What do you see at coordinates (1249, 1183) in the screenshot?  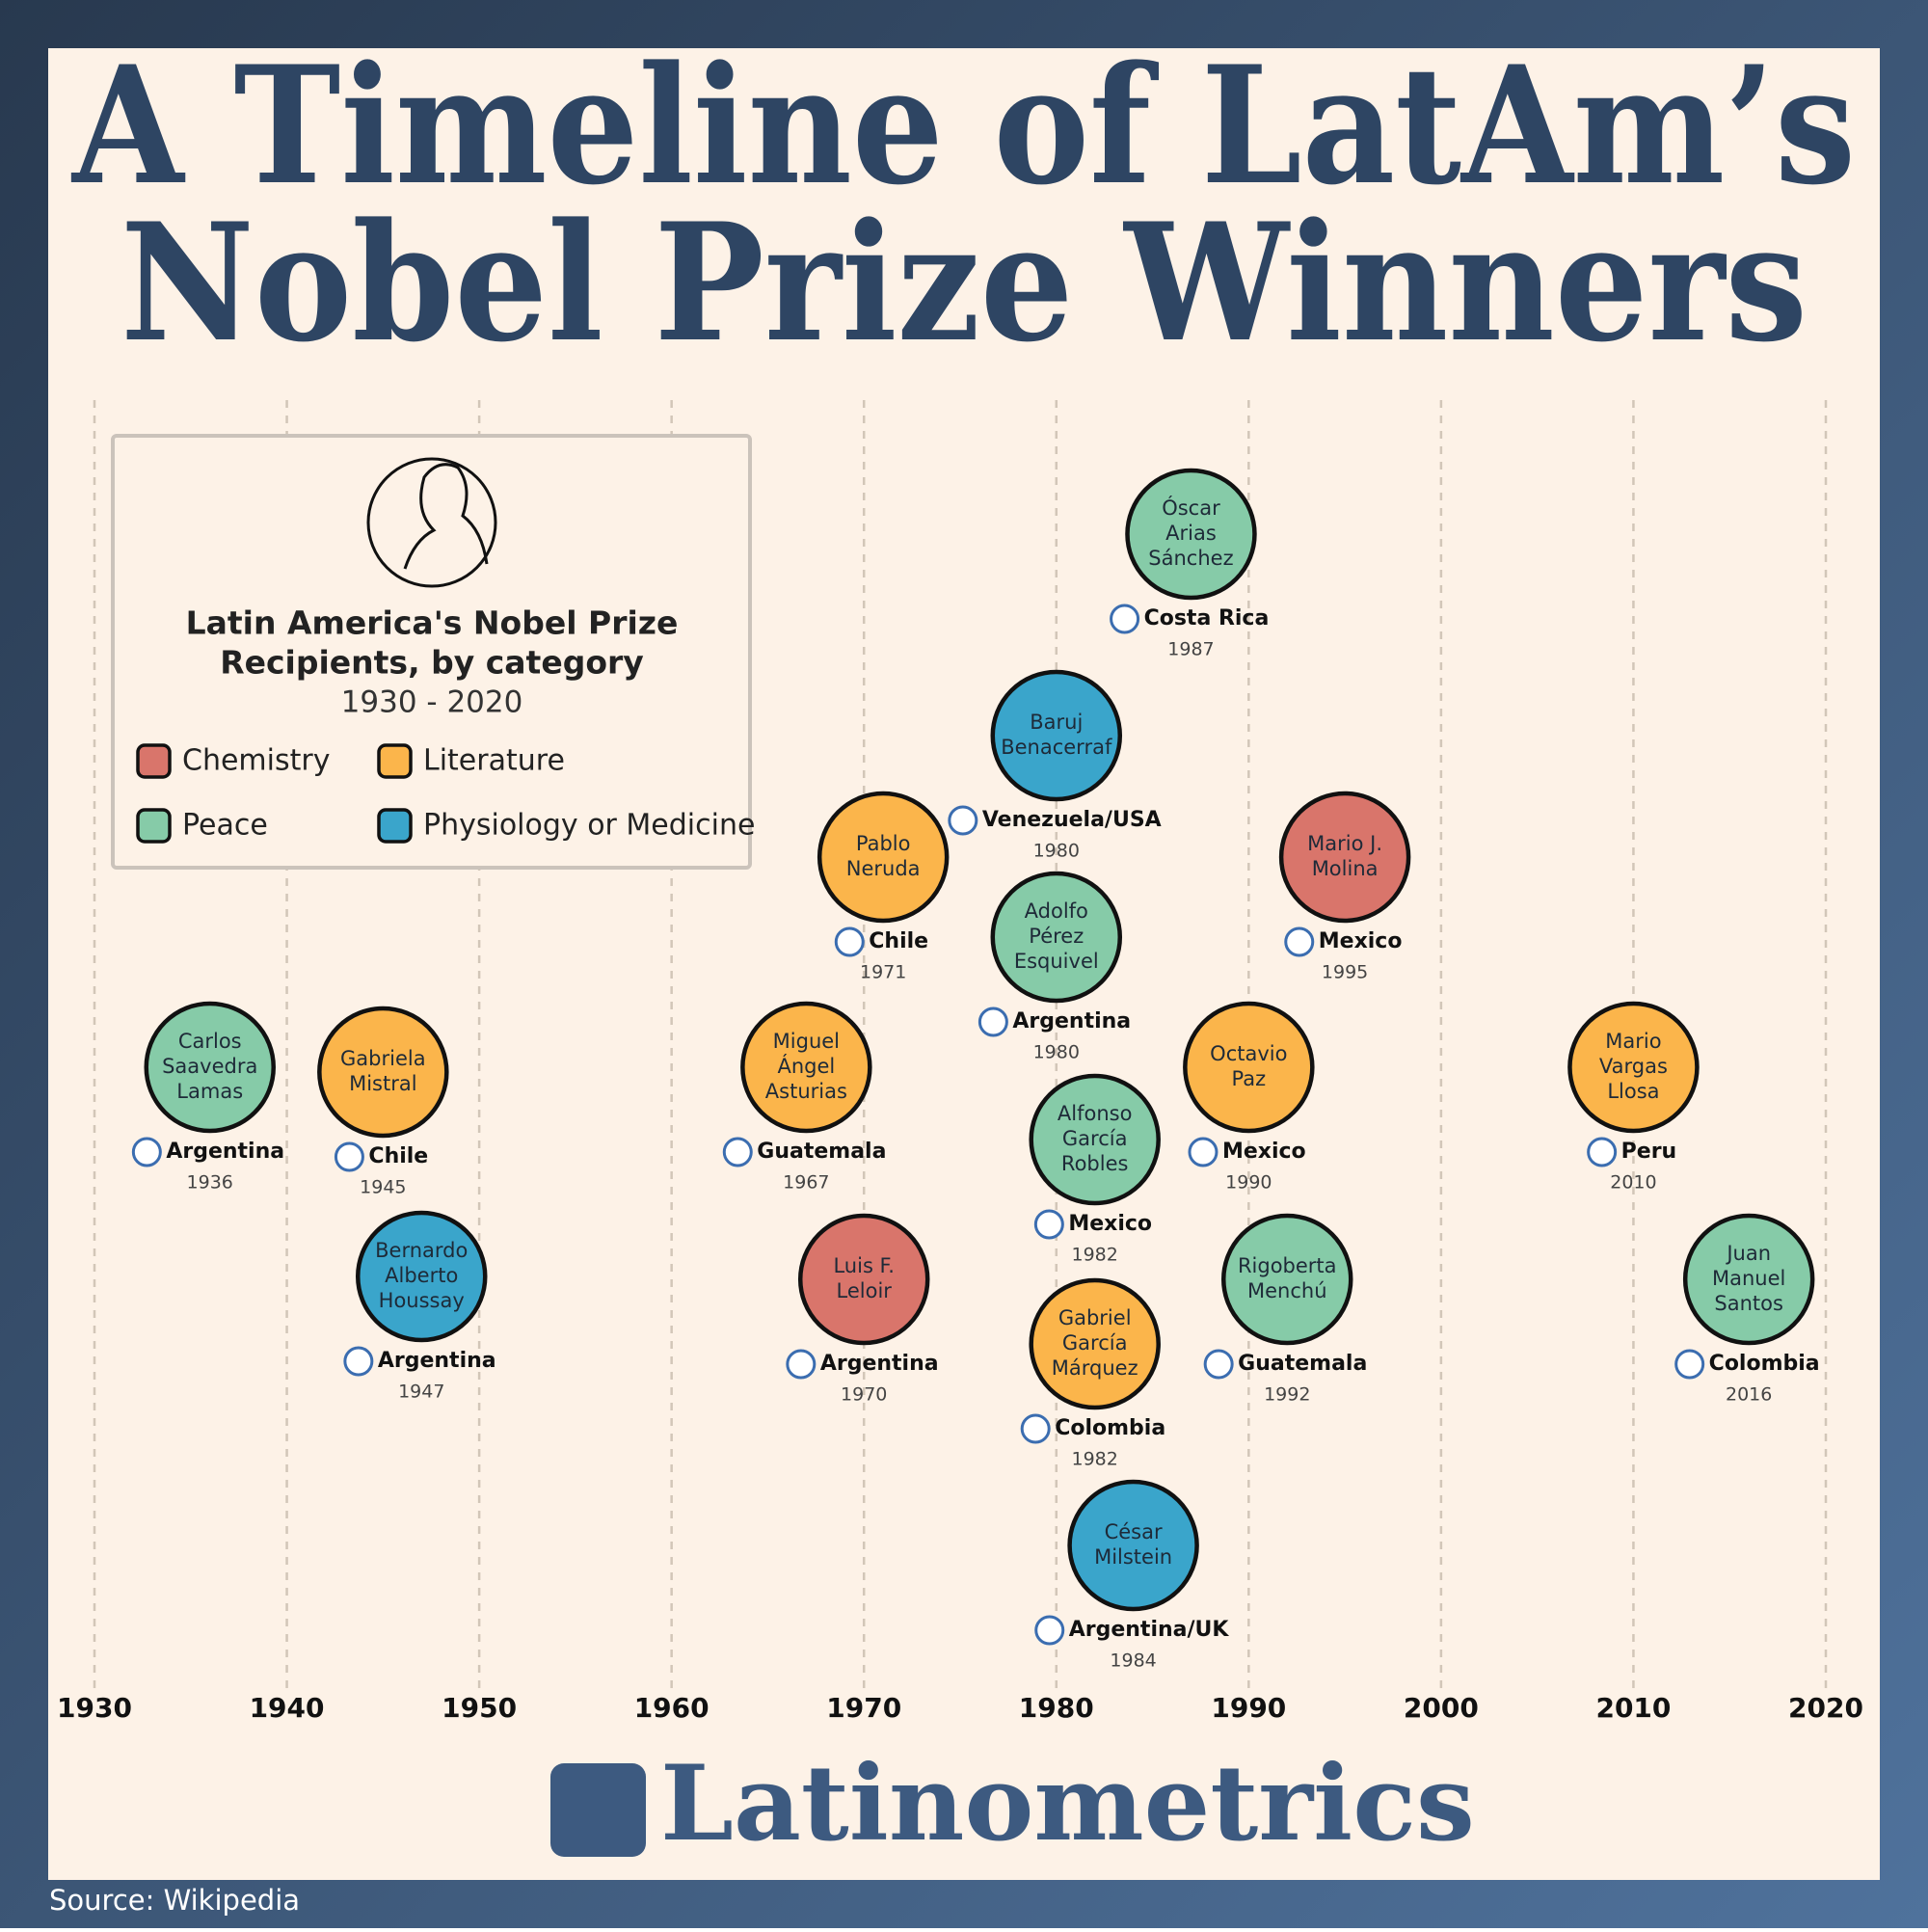 I see `winner-year: 1990` at bounding box center [1249, 1183].